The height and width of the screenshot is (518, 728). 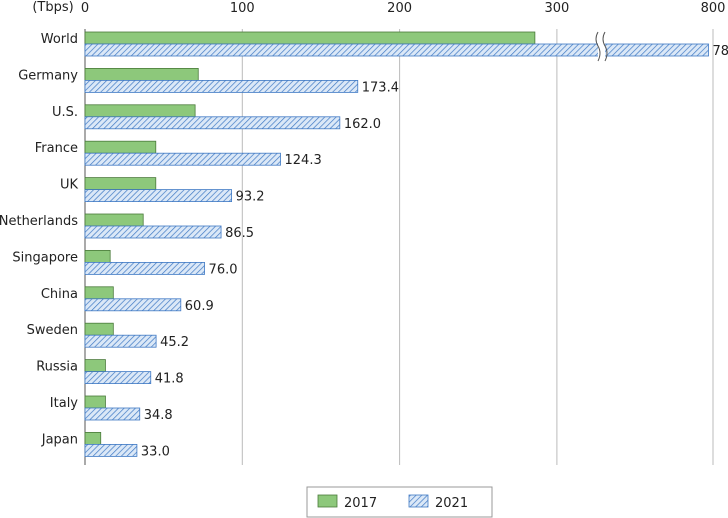 I want to click on unit-label: (Tbps), so click(x=52, y=7).